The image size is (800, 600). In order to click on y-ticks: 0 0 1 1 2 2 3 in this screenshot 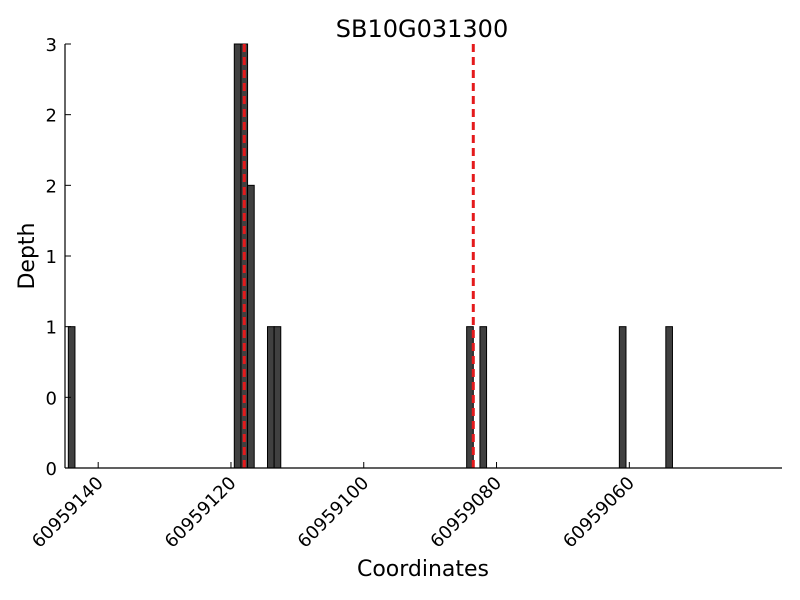, I will do `click(58, 257)`.